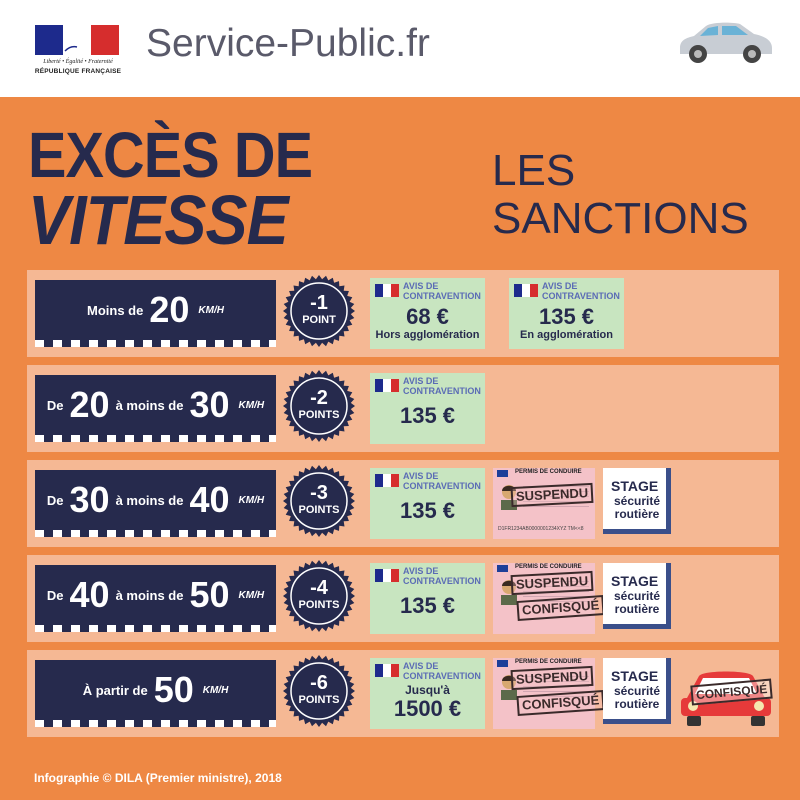  Describe the element at coordinates (726, 42) in the screenshot. I see `car-icon` at that location.